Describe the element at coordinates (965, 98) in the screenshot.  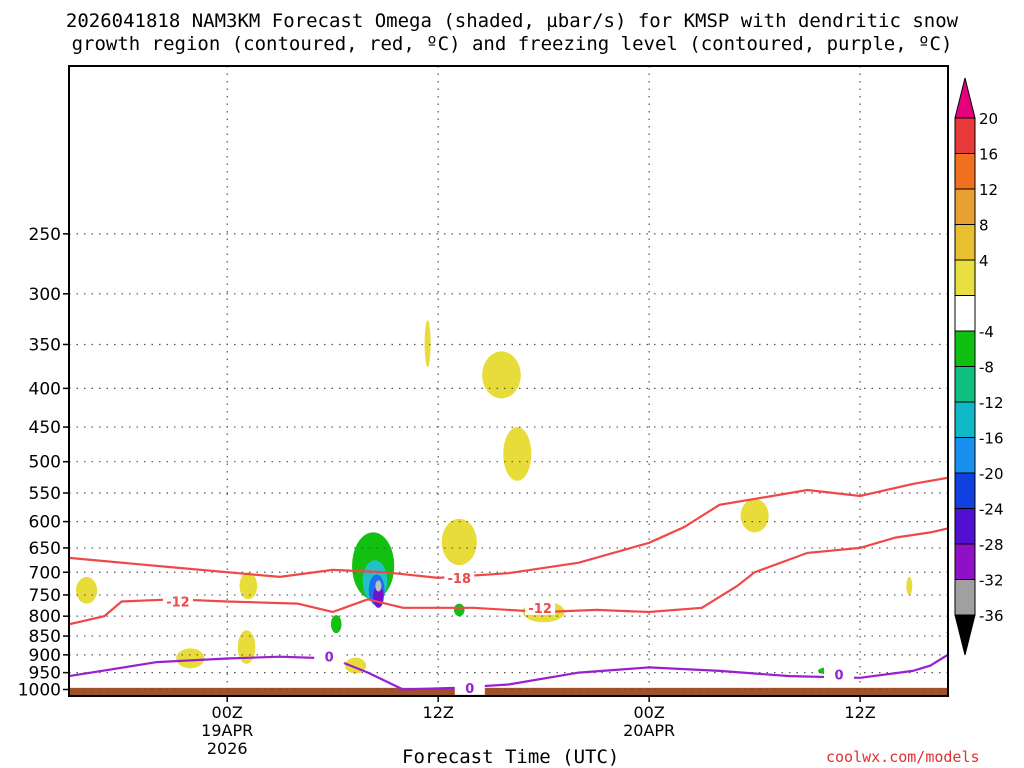
I see `colorbar-top-arrow` at that location.